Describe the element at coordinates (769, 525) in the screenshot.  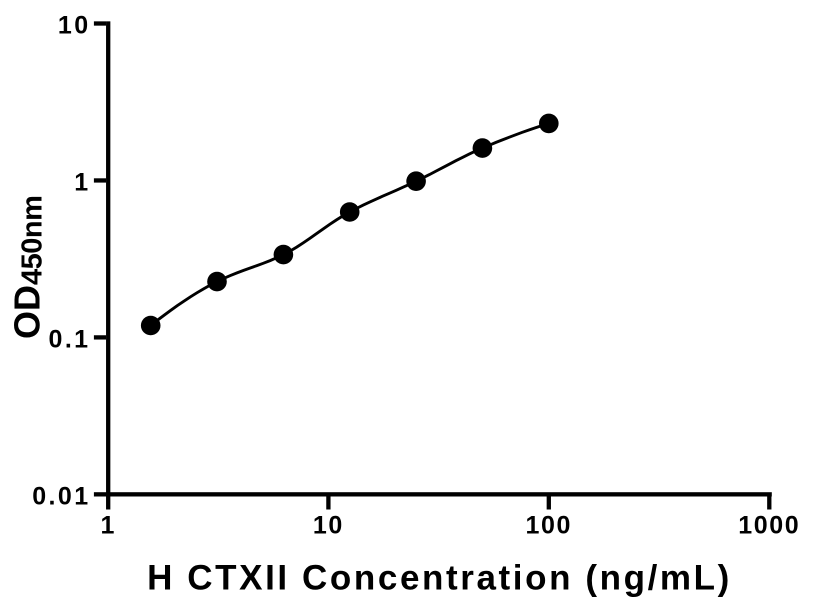
I see `svg-text: 1000` at that location.